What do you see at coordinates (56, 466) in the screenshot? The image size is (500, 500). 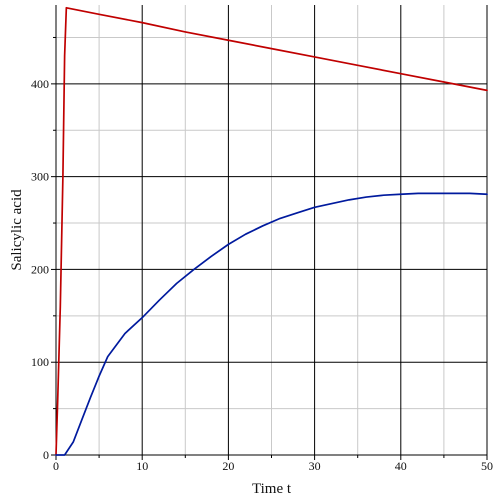 I see `x-tick-label: 0` at bounding box center [56, 466].